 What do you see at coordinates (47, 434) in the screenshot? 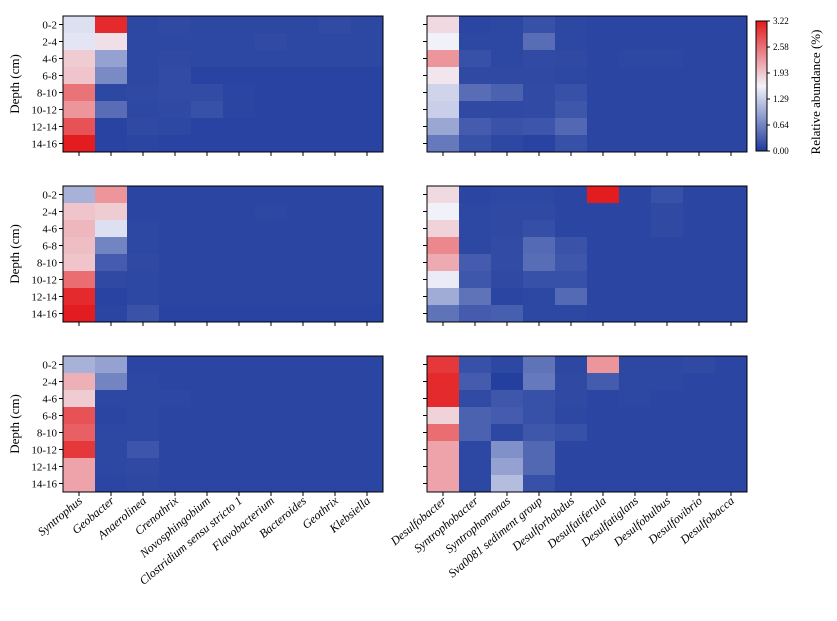
I see `depth-tick-label: 8-10` at bounding box center [47, 434].